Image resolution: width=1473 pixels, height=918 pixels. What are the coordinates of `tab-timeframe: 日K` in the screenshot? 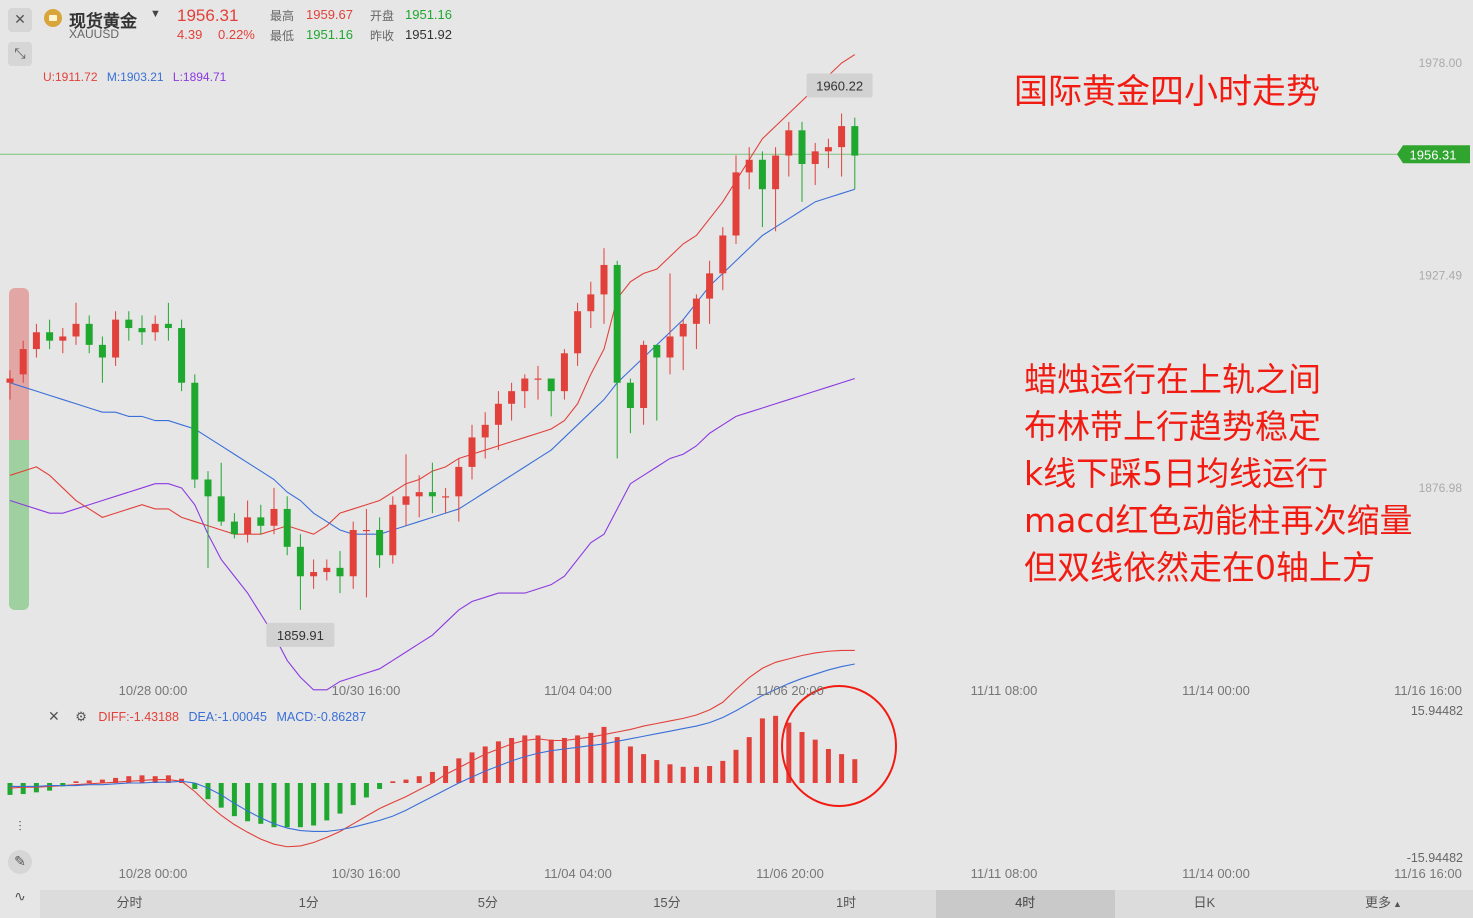 It's located at (1204, 902).